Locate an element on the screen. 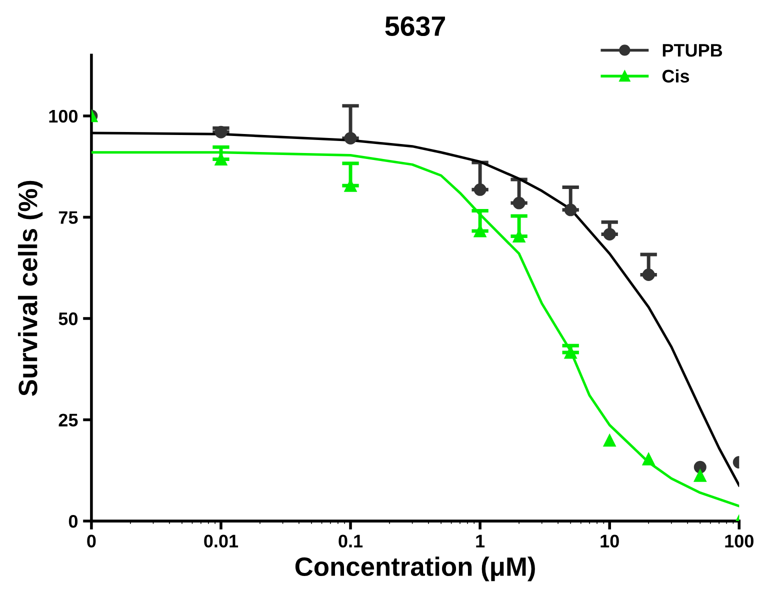 Image resolution: width=762 pixels, height=613 pixels. x-tick-label: 0.1 is located at coordinates (350, 541).